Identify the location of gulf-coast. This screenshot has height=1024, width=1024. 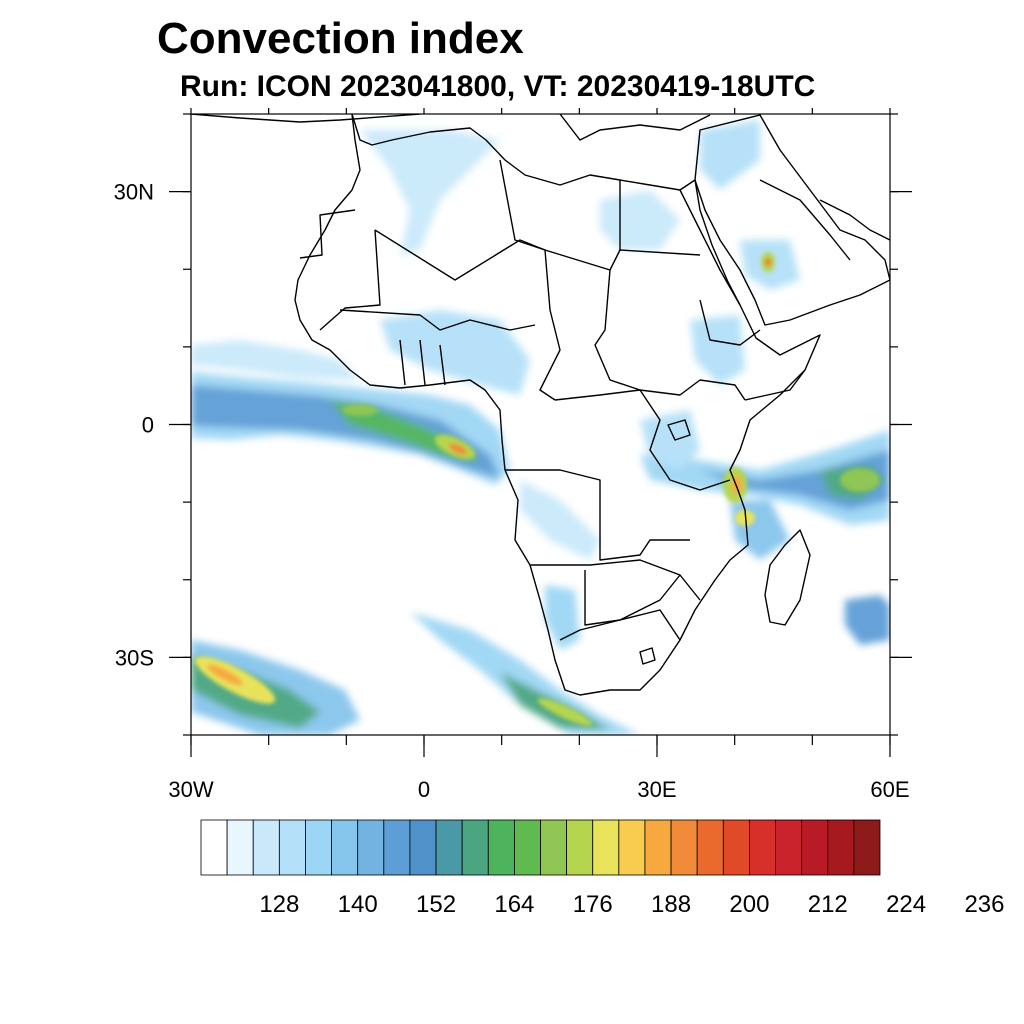
(854, 220).